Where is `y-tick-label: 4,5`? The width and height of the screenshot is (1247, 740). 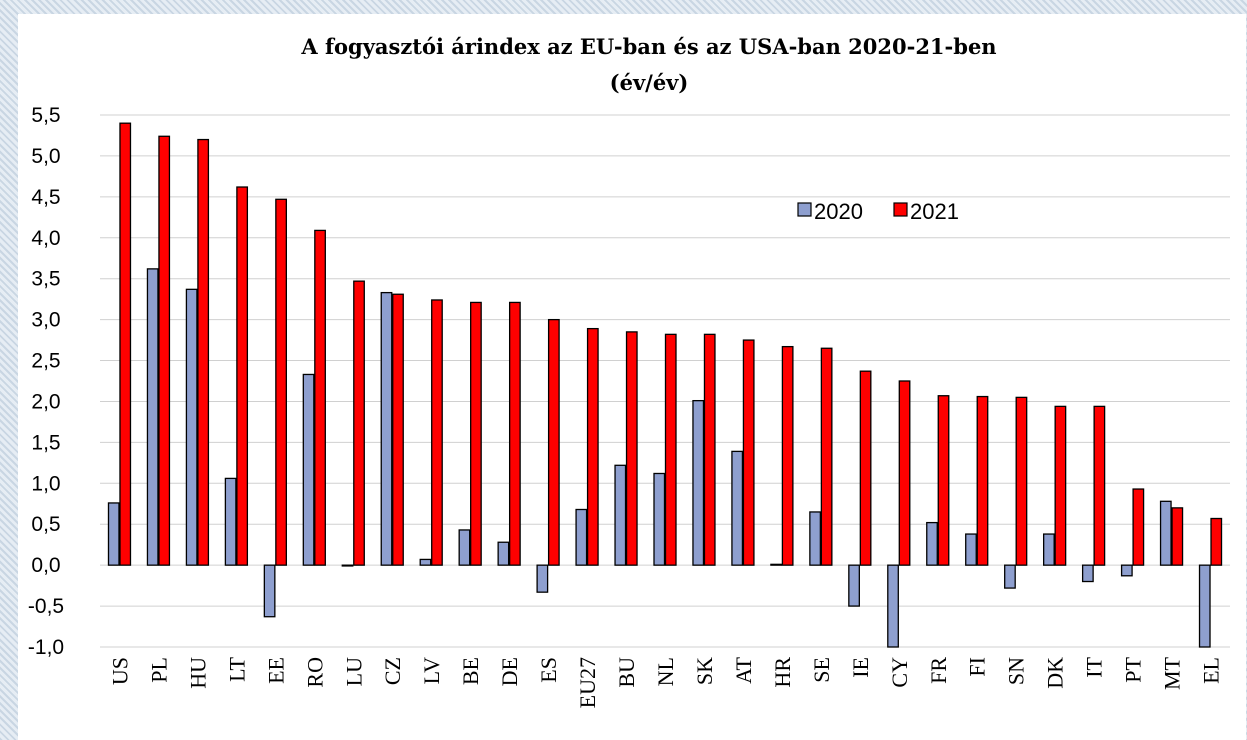 y-tick-label: 4,5 is located at coordinates (45, 197).